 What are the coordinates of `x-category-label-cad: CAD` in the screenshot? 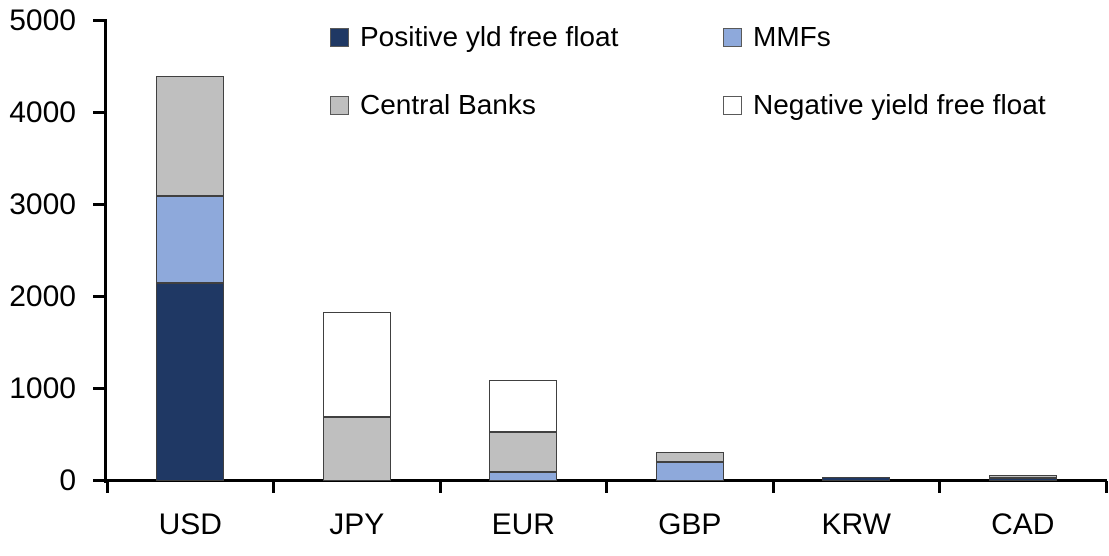 It's located at (1023, 524).